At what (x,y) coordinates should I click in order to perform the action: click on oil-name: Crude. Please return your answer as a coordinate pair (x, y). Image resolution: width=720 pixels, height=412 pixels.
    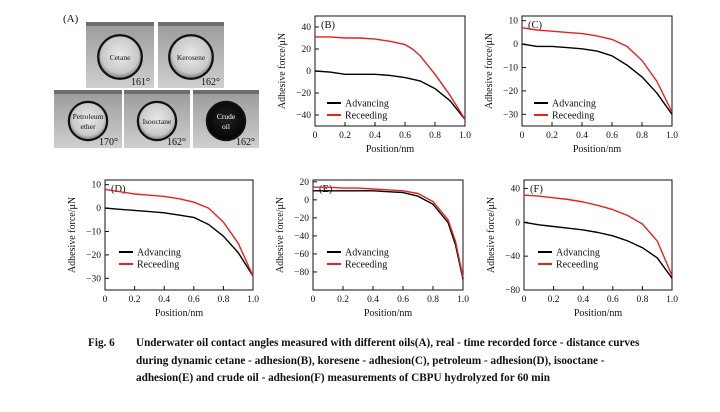
    Looking at the image, I should click on (226, 116).